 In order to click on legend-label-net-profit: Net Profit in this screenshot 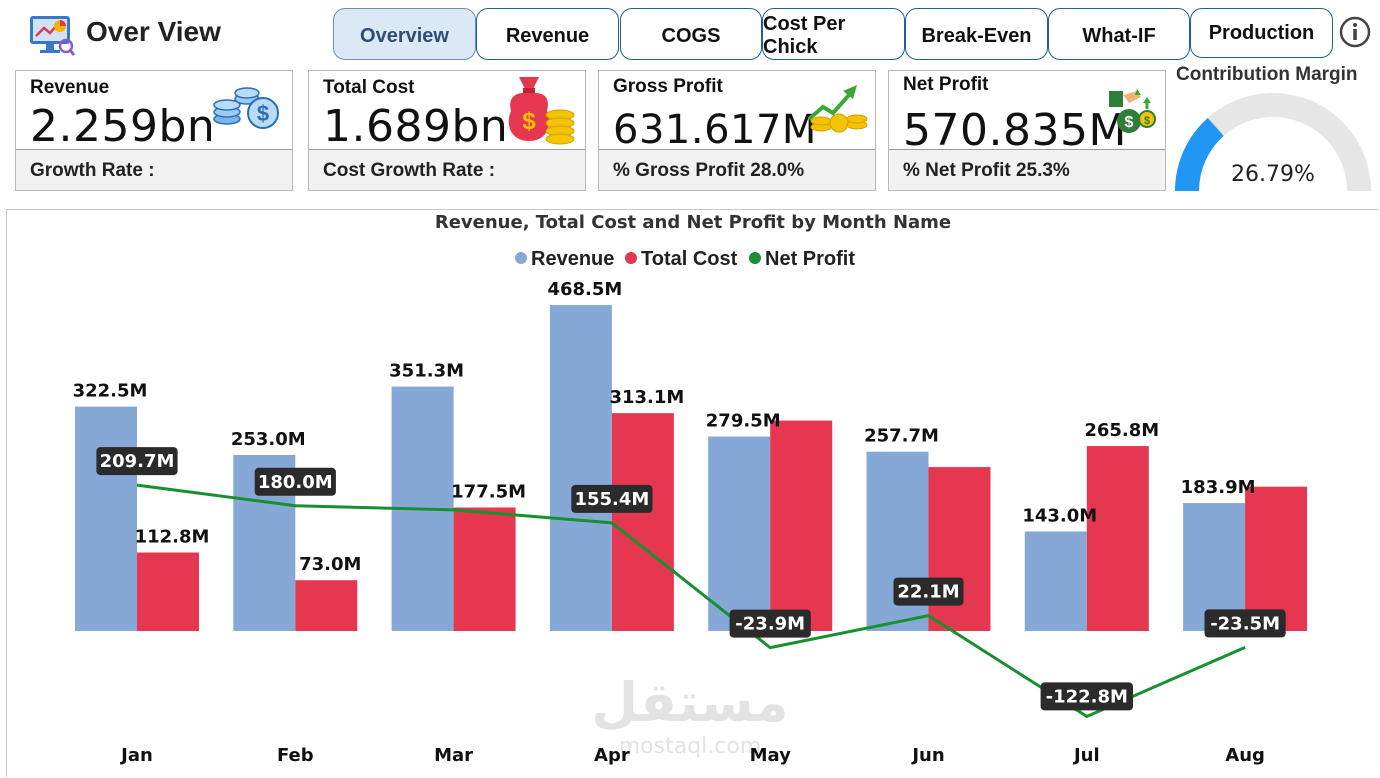, I will do `click(810, 259)`.